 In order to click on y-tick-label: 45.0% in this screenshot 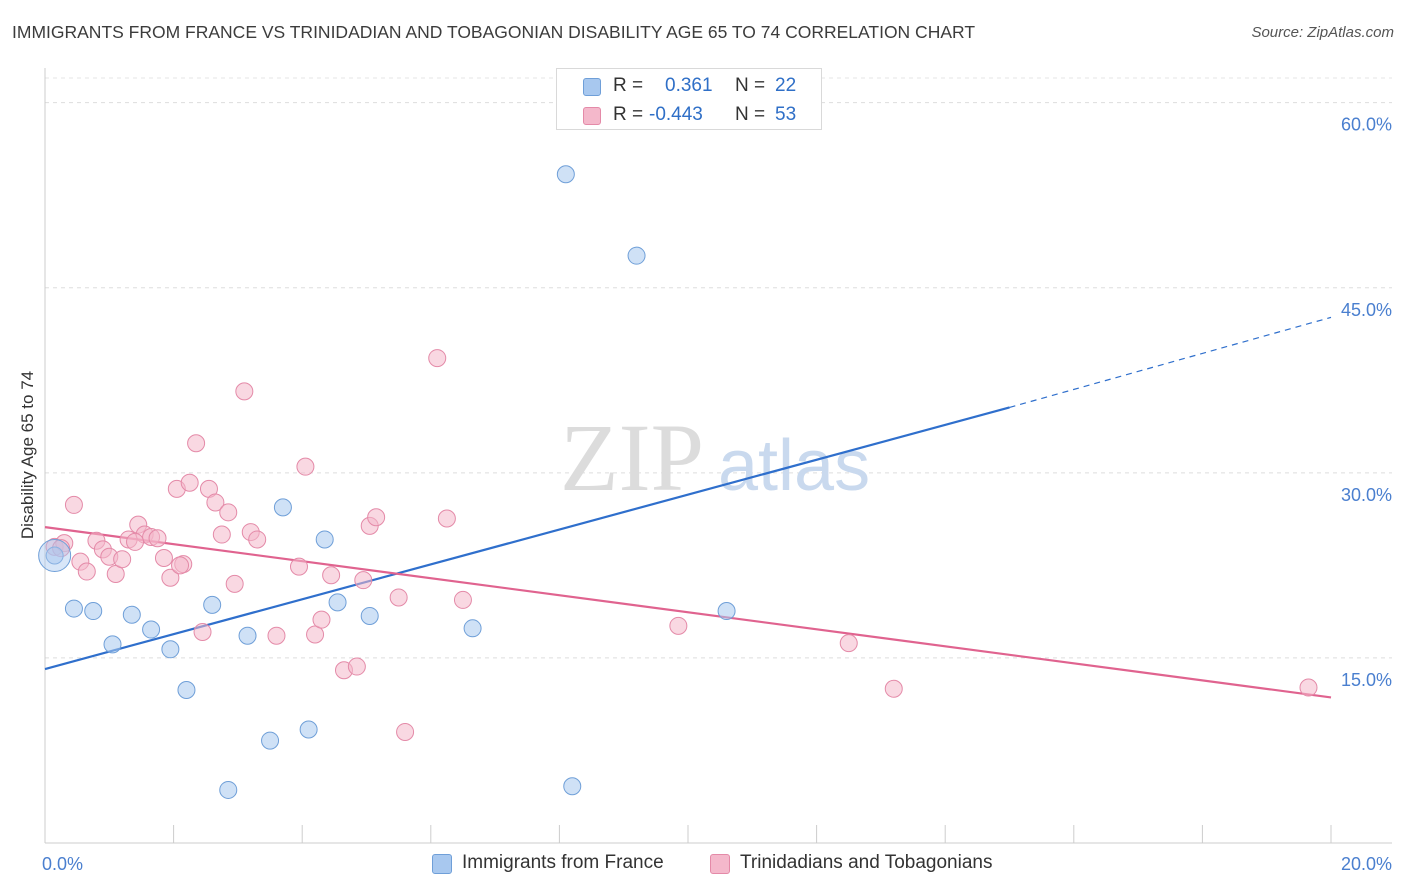, I will do `click(1366, 310)`.